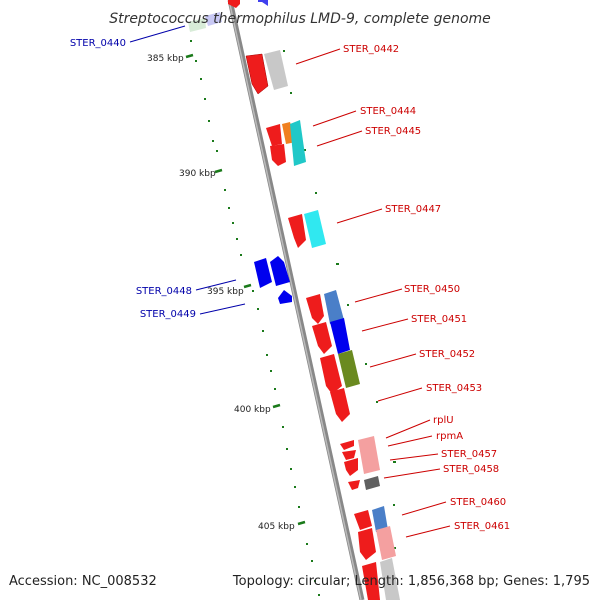  Describe the element at coordinates (349, 455) in the screenshot. I see `cds-arrow-rpma` at that location.